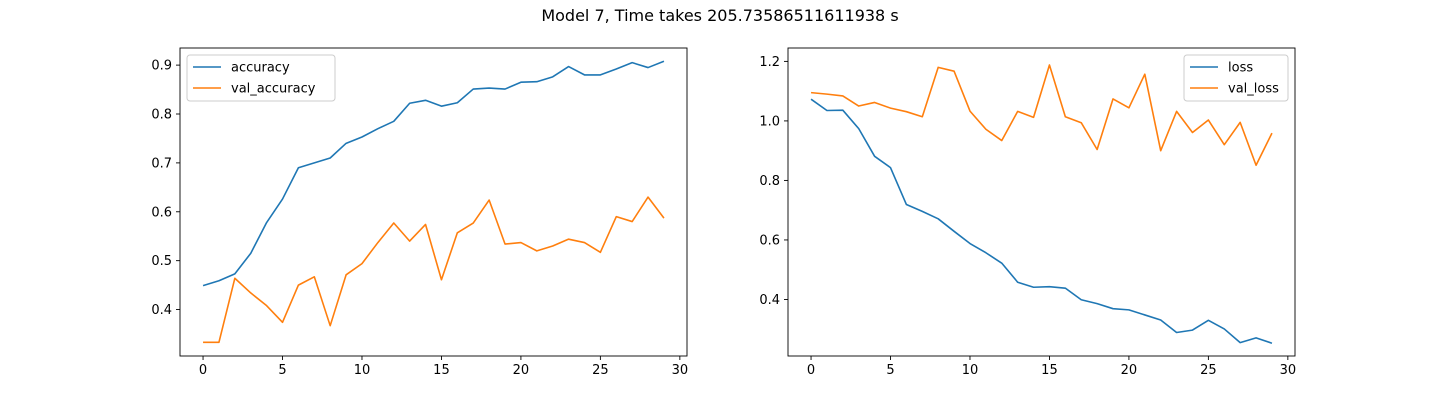  Describe the element at coordinates (161, 163) in the screenshot. I see `y-tick-label: 0.7` at that location.